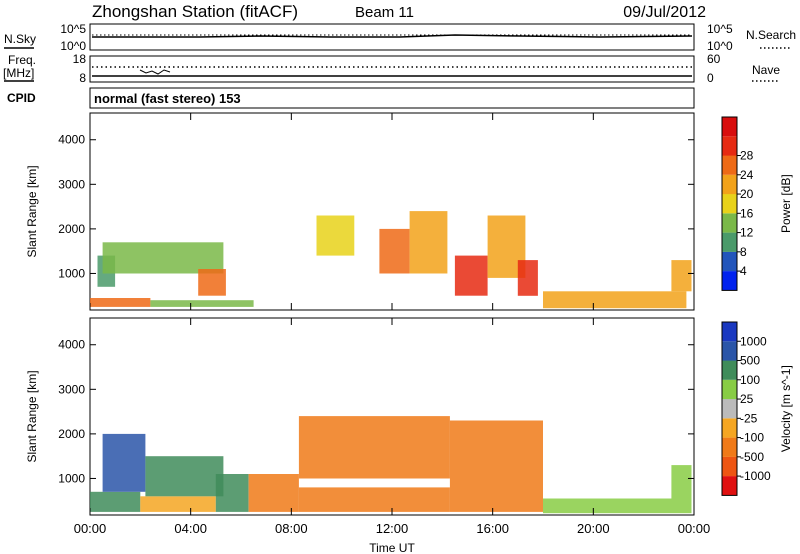  Describe the element at coordinates (21, 98) in the screenshot. I see `cpid-label: CPID` at that location.